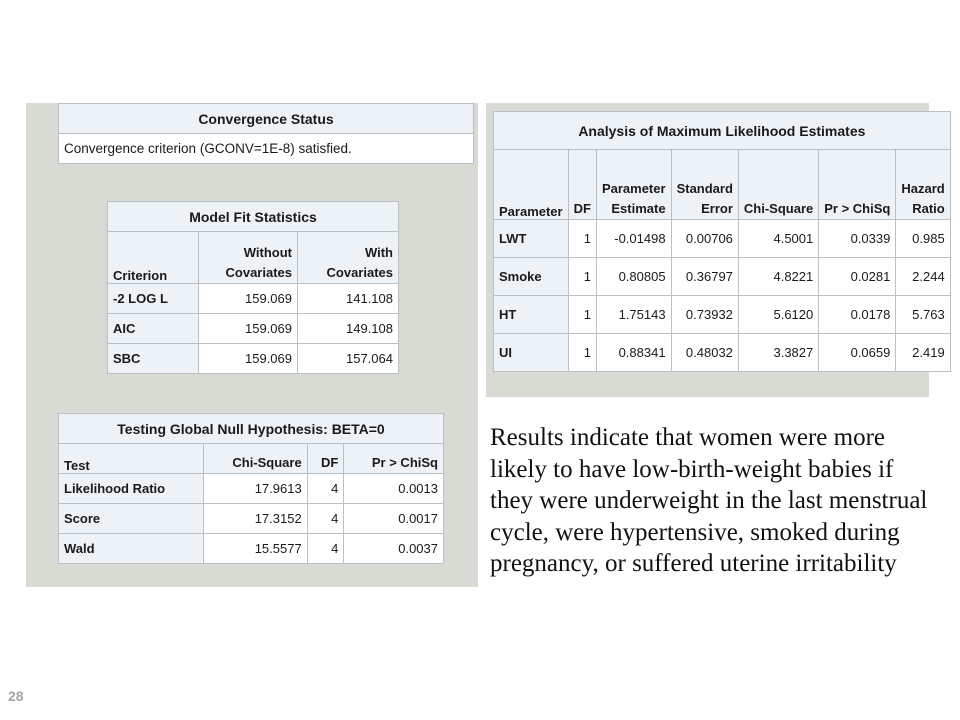 The height and width of the screenshot is (720, 960). Describe the element at coordinates (633, 184) in the screenshot. I see `column-header: Parameter Estimate` at that location.